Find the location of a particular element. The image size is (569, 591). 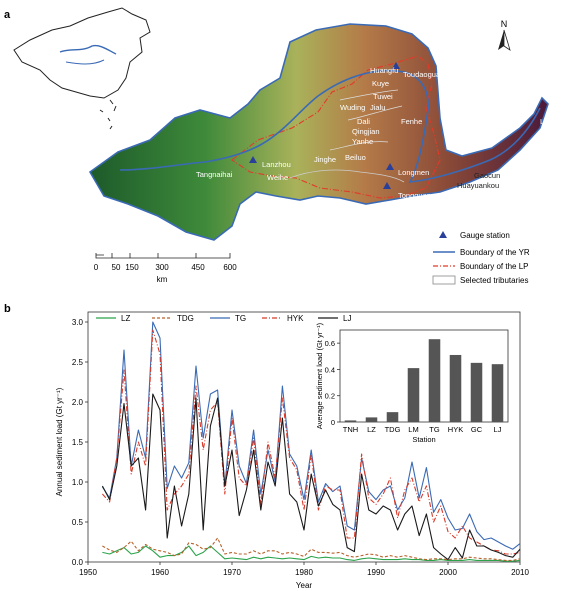

y-tick-label: 2.5 is located at coordinates (78, 362).